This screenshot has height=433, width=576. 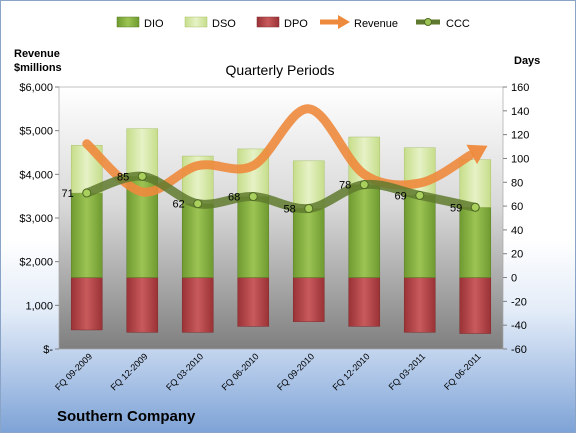 What do you see at coordinates (443, 24) in the screenshot?
I see `legend-item-ccc: CCC` at bounding box center [443, 24].